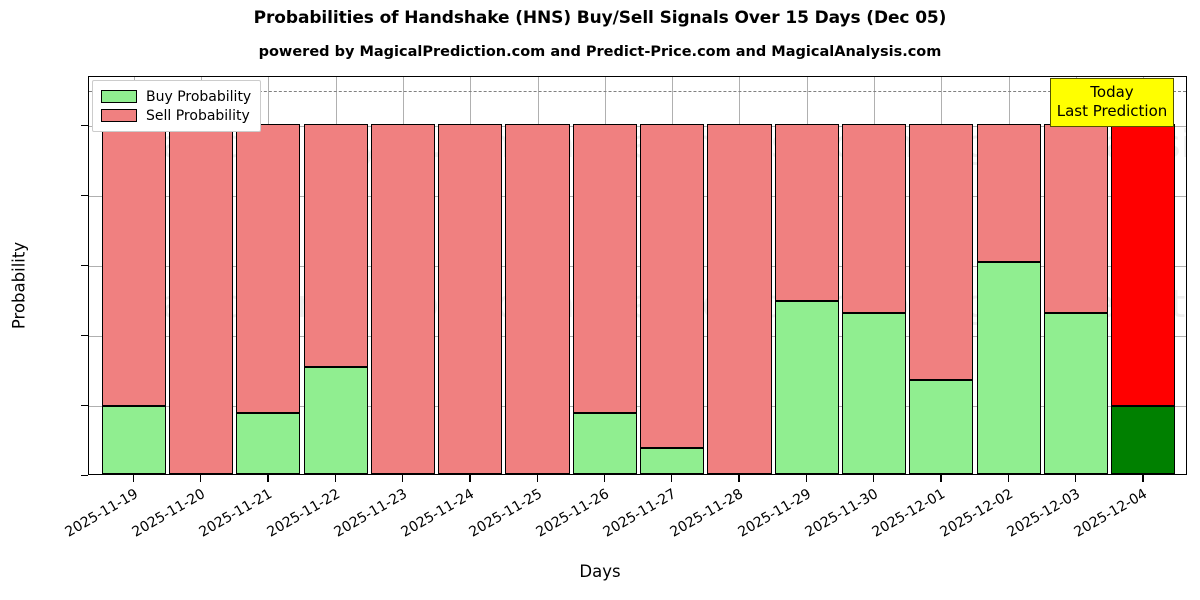 This screenshot has width=1200, height=600. Describe the element at coordinates (119, 96) in the screenshot. I see `legend-swatch-buy-icon` at that location.